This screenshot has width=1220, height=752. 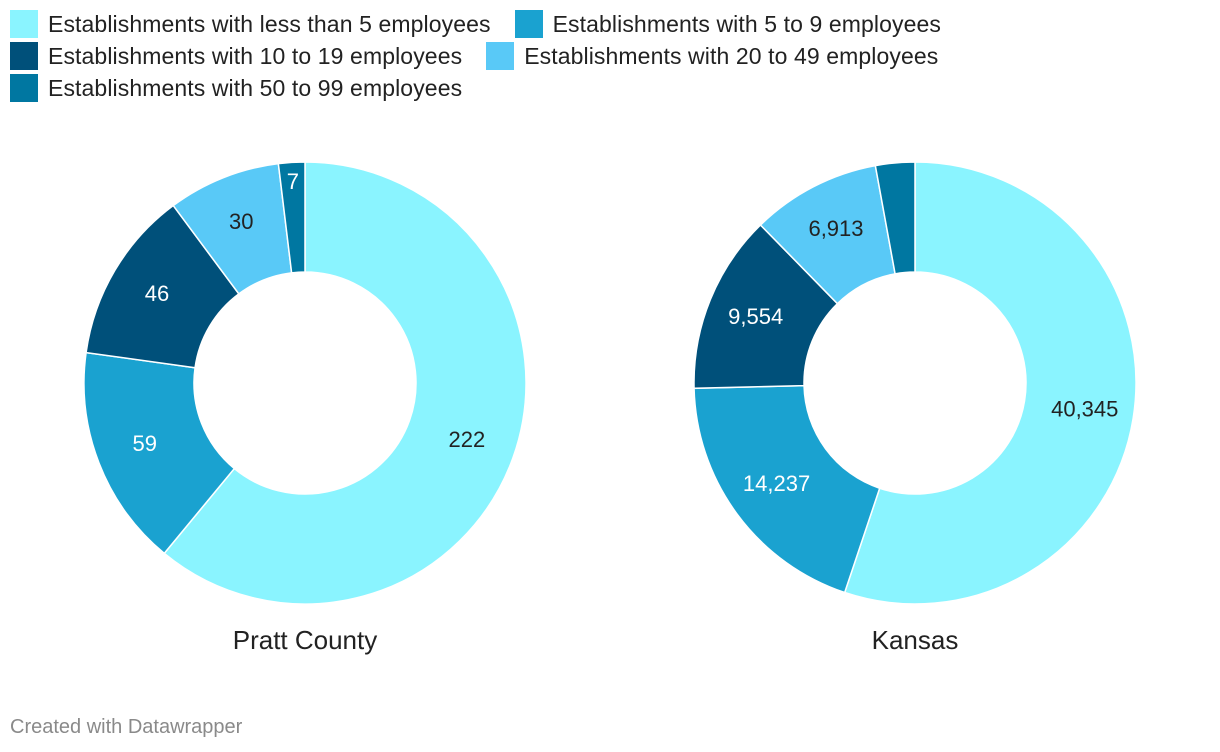 I want to click on legend-item-10-to-19: Establishments with 10 to 19 employees, so click(x=236, y=56).